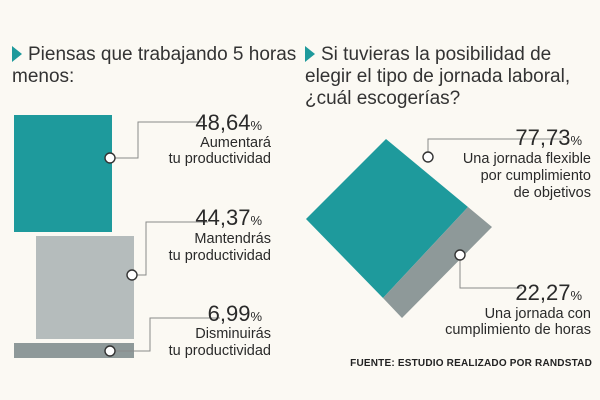  What do you see at coordinates (236, 143) in the screenshot?
I see `category-label-aumentara-1: Aumentará` at bounding box center [236, 143].